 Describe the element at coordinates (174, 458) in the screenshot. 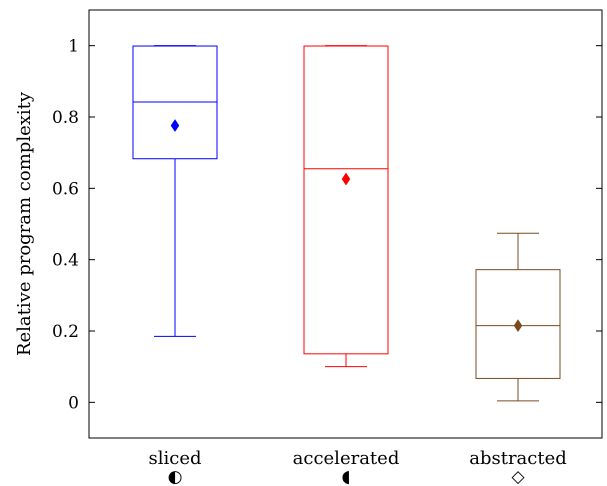

I see `x-tick-label: sliced` at that location.